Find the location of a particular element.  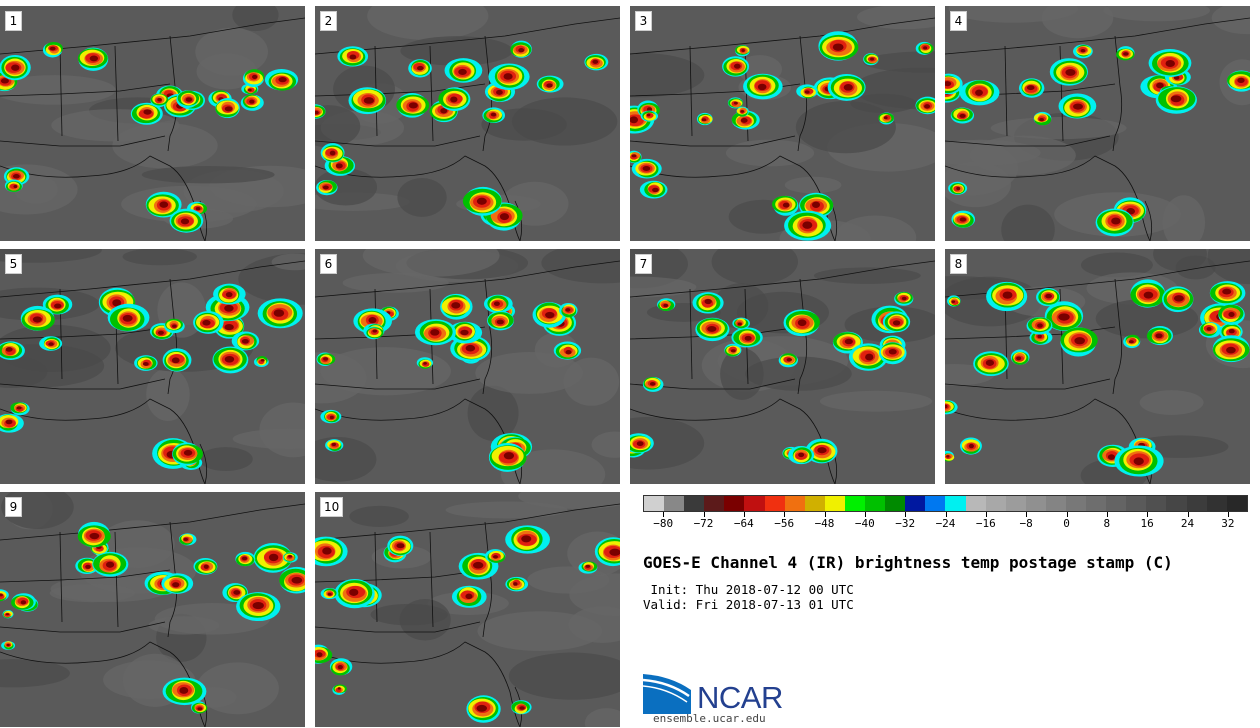

colorbar-tick-label: −72 is located at coordinates (703, 523).